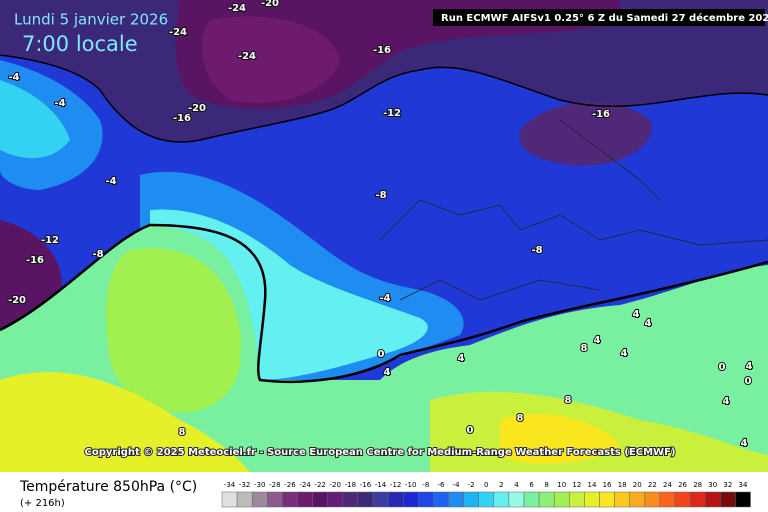 The height and width of the screenshot is (512, 768). What do you see at coordinates (457, 485) in the screenshot?
I see `legend-label: -4` at bounding box center [457, 485].